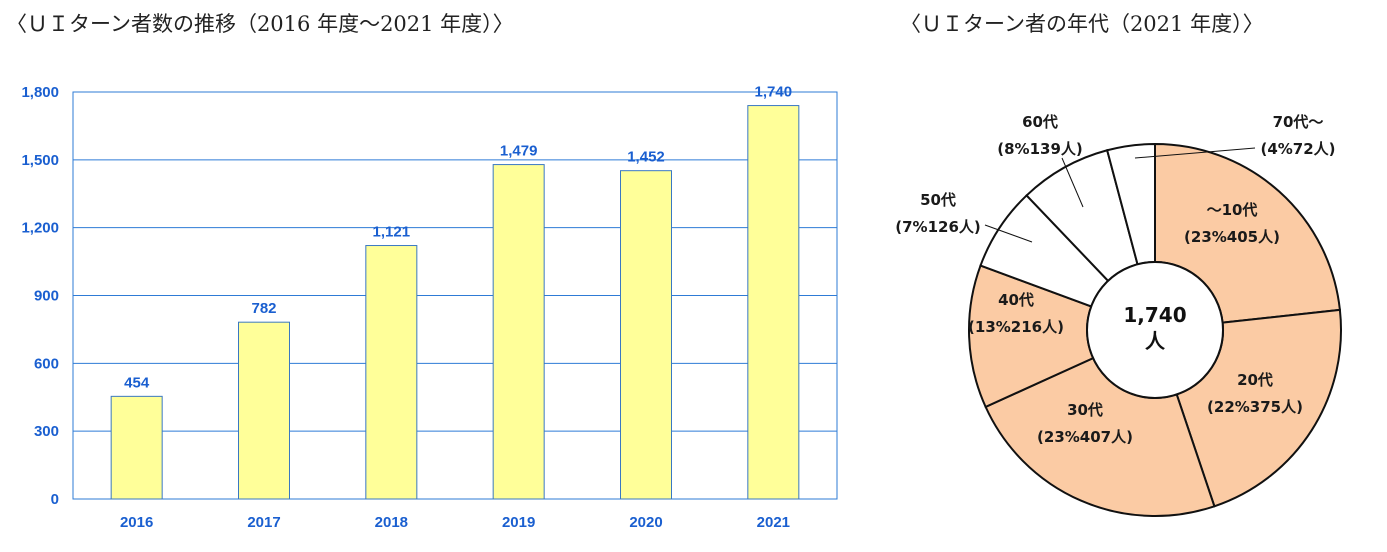  What do you see at coordinates (46, 431) in the screenshot?
I see `y-tick-label: 300` at bounding box center [46, 431].